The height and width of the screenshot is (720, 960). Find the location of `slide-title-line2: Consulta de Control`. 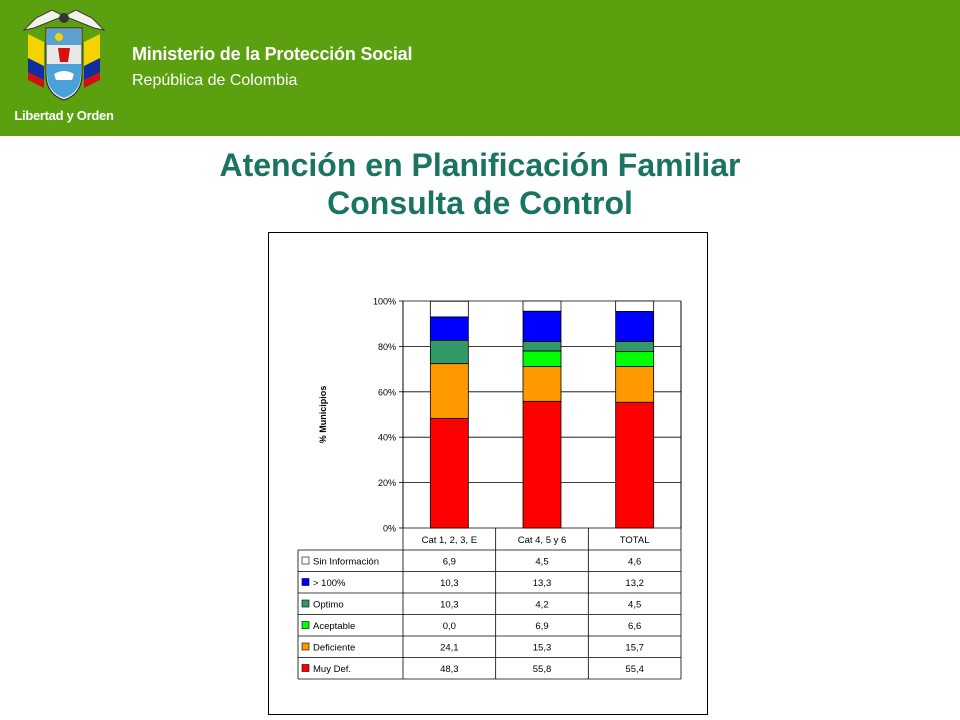

slide-title-line2: Consulta de Control is located at coordinates (480, 203).